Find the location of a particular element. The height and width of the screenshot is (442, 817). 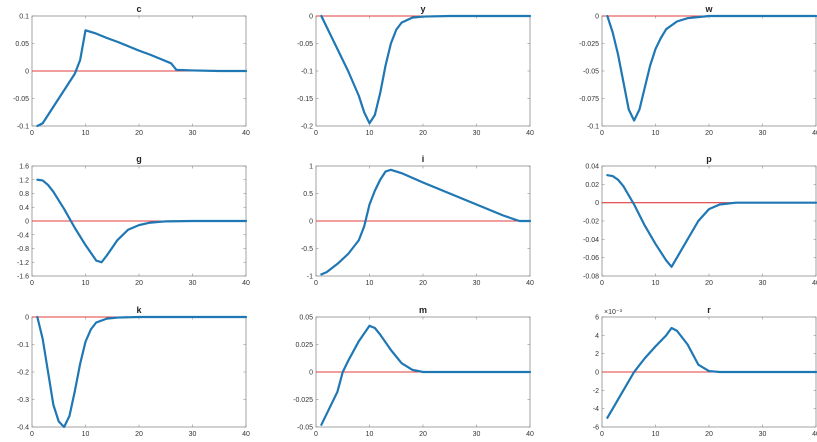

panel-c: c 0 10 20 30 40 -0.1 -0.05 0 0.05 0.1 is located at coordinates (131, 70).